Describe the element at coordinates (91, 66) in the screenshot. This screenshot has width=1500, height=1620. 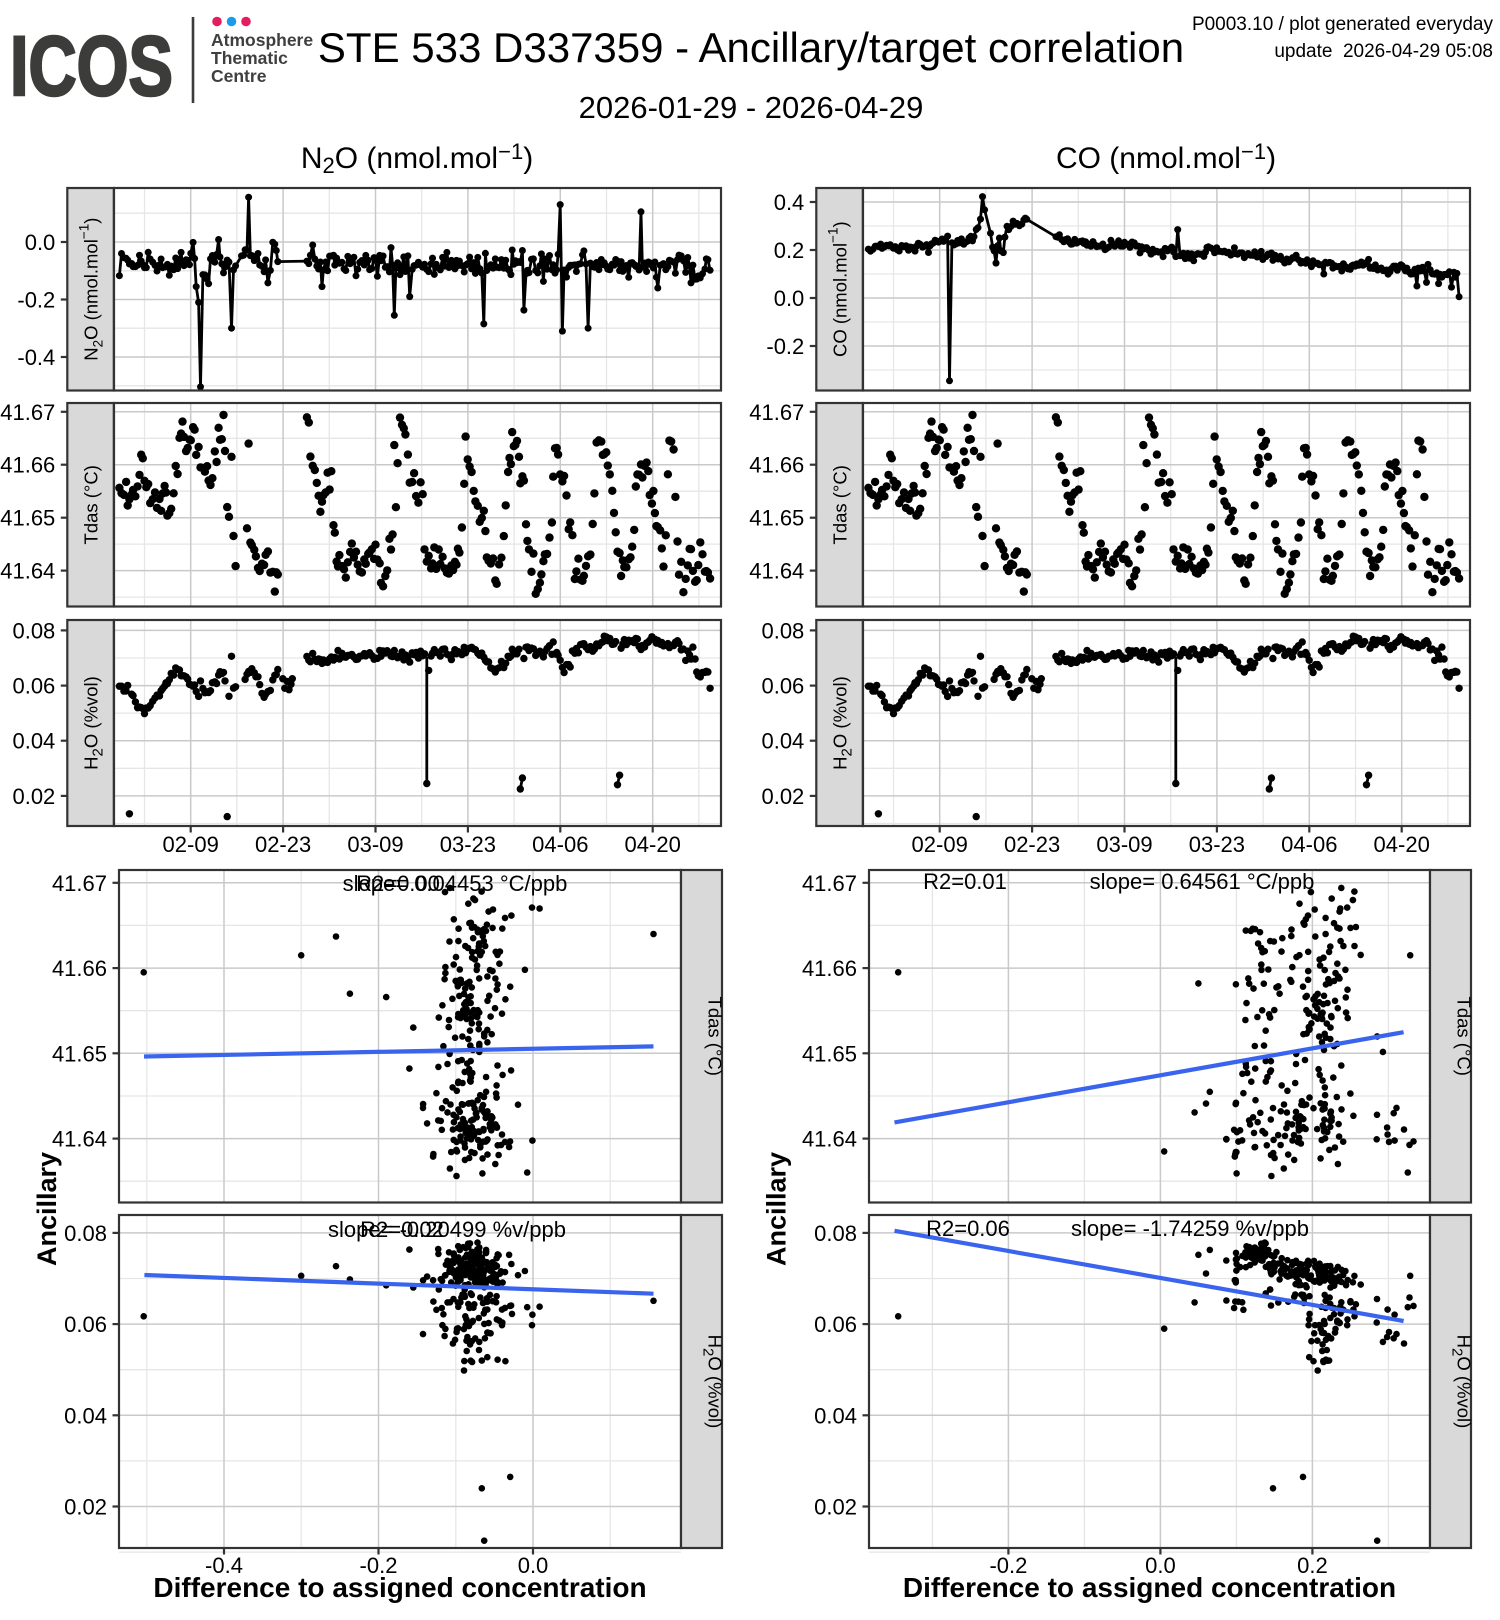
I see `svg-text: ICOS` at that location.